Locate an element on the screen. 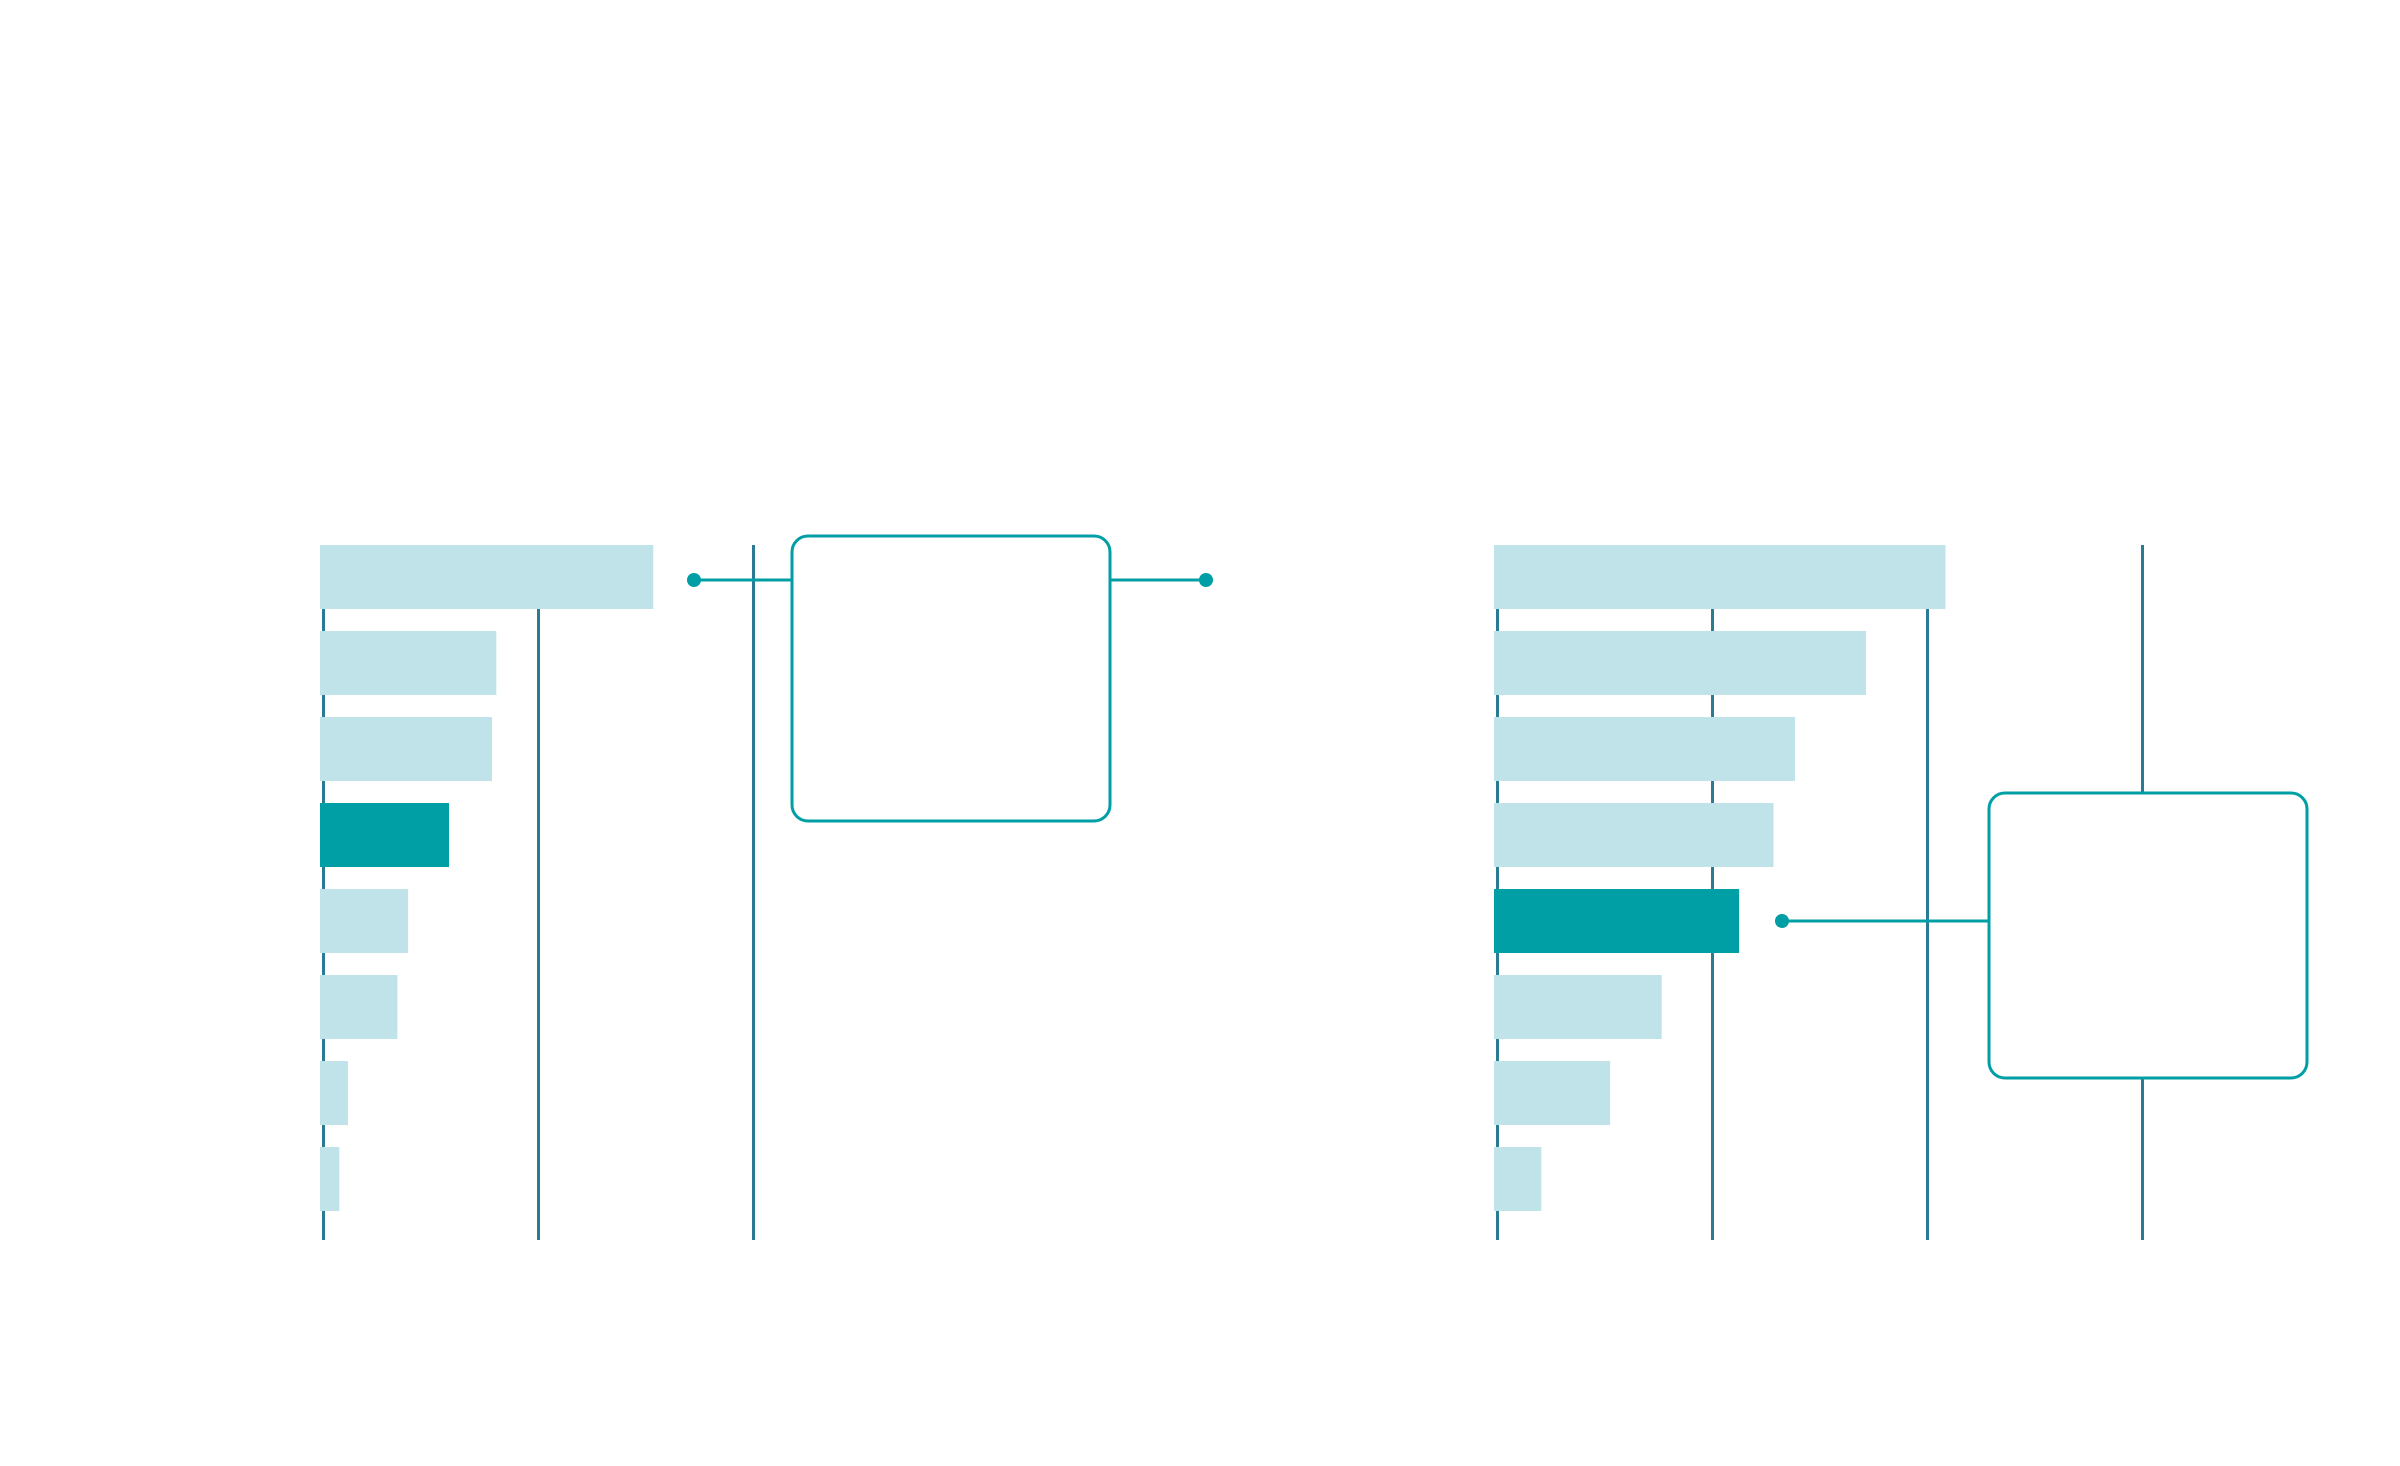  callout-dot-left is located at coordinates (694, 580).